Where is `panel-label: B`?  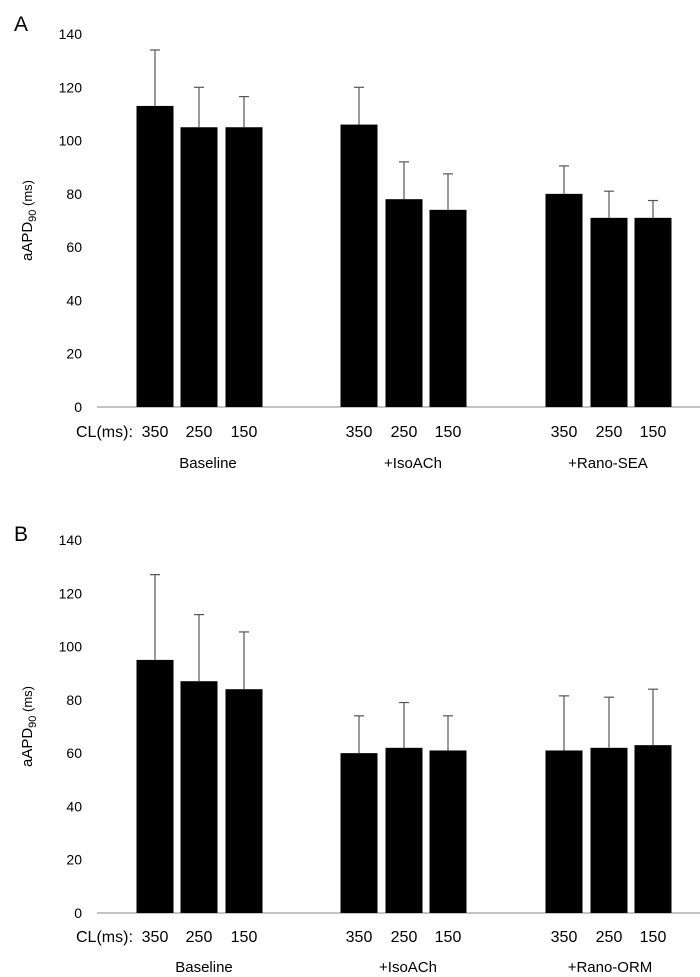 panel-label: B is located at coordinates (21, 534).